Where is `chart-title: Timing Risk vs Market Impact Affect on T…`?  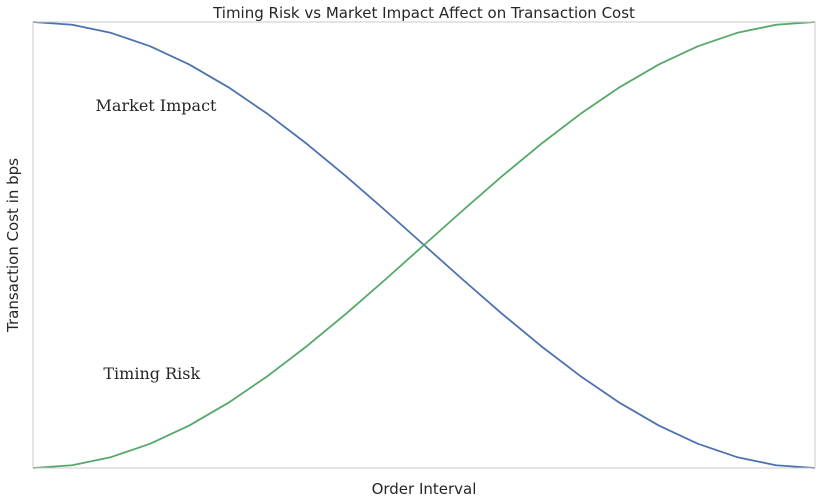 chart-title: Timing Risk vs Market Impact Affect on T… is located at coordinates (423, 13).